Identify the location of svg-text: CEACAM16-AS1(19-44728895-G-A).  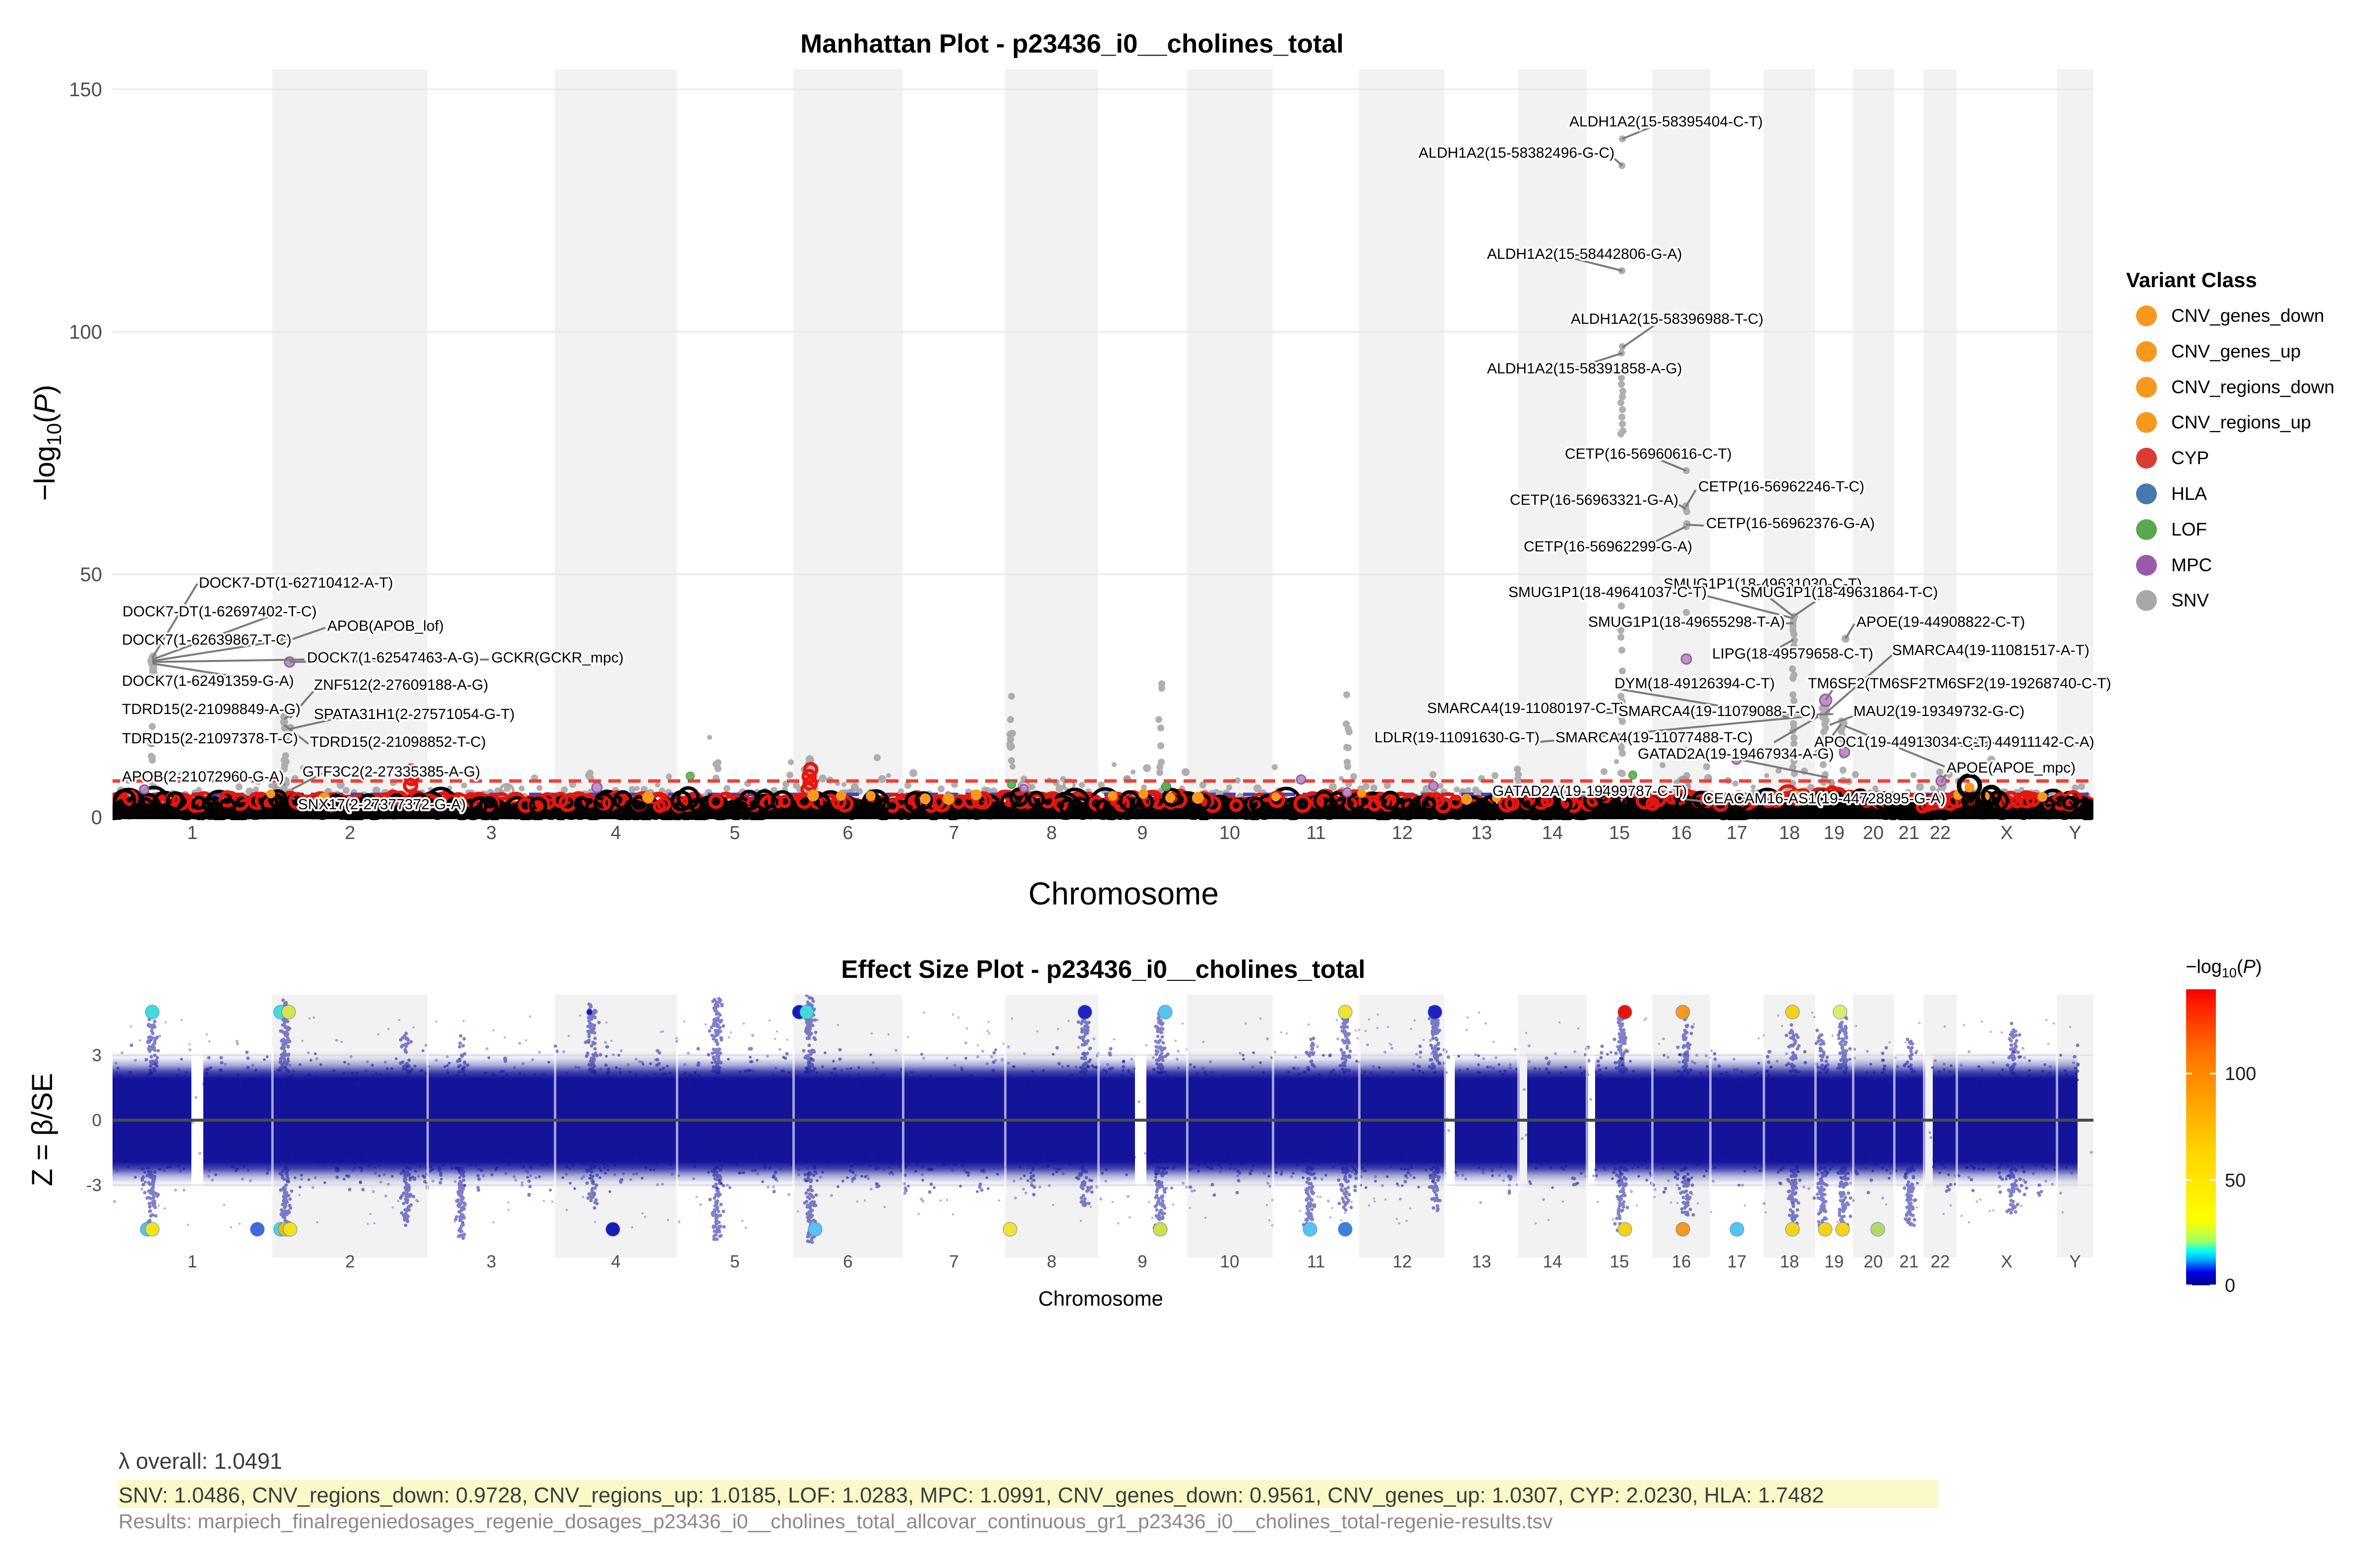
(1824, 798).